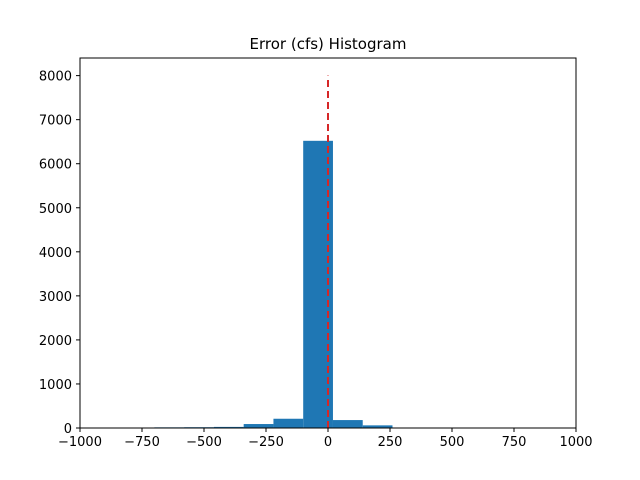 Image resolution: width=640 pixels, height=480 pixels. Describe the element at coordinates (575, 442) in the screenshot. I see `x-tick-label: 1000` at that location.